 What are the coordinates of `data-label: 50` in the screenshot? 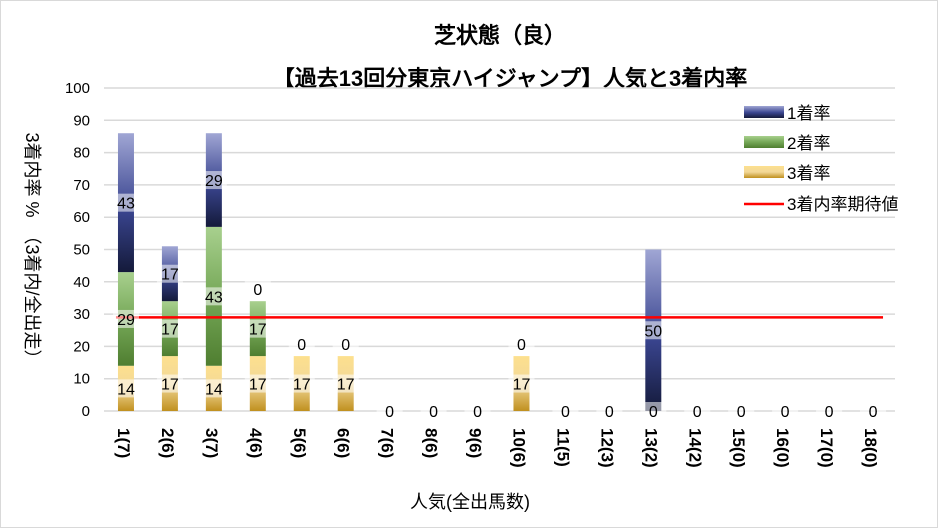 It's located at (653, 331).